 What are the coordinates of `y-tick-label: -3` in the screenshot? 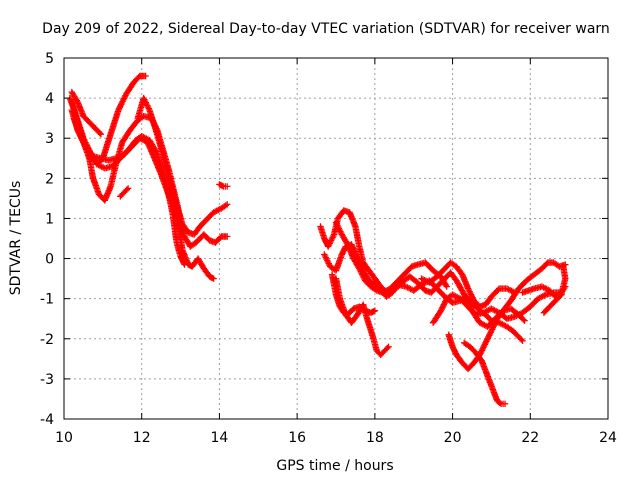 It's located at (47, 380).